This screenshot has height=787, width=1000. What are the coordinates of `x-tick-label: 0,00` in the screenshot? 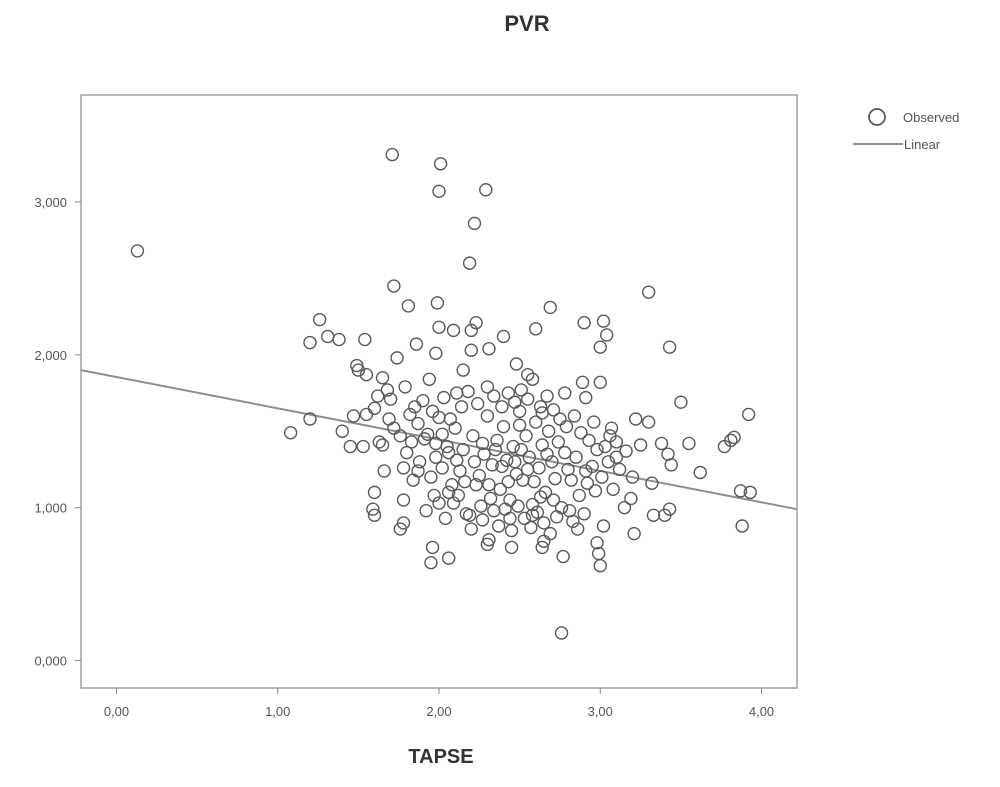 It's located at (116, 711).